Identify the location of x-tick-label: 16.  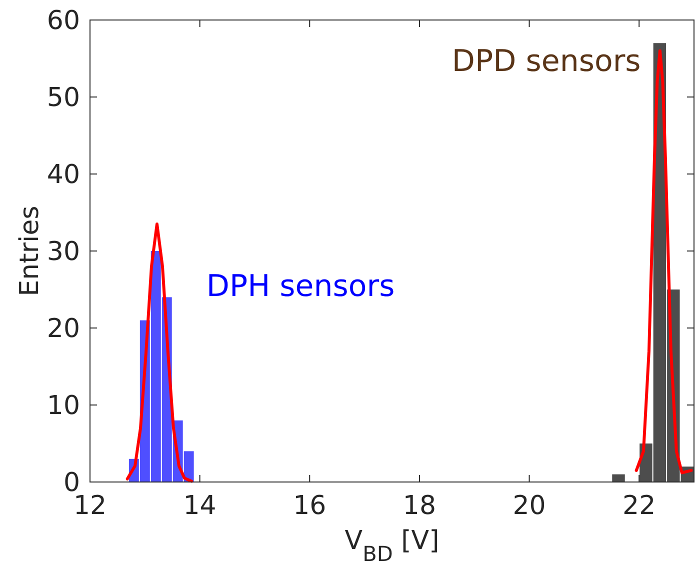
(309, 506).